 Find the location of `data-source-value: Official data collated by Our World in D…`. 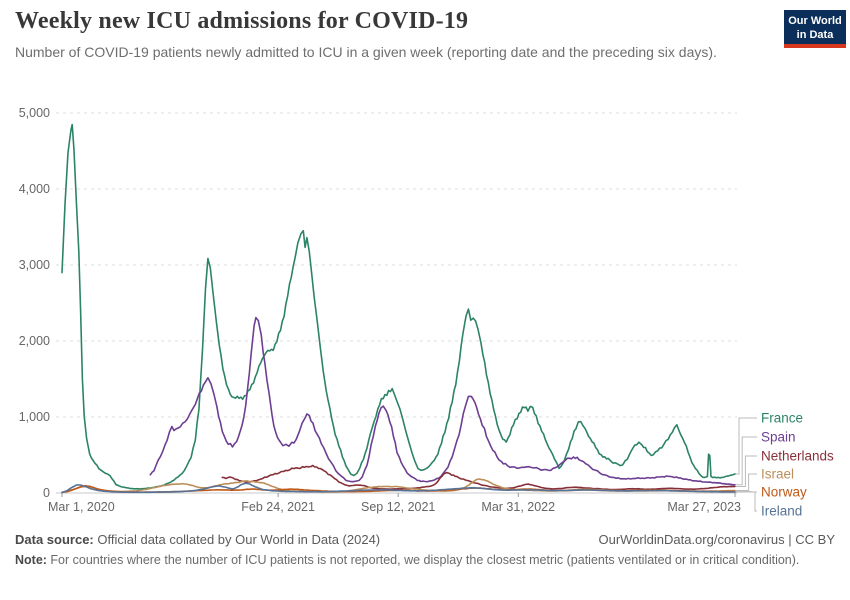

data-source-value: Official data collated by Our World in D… is located at coordinates (237, 539).